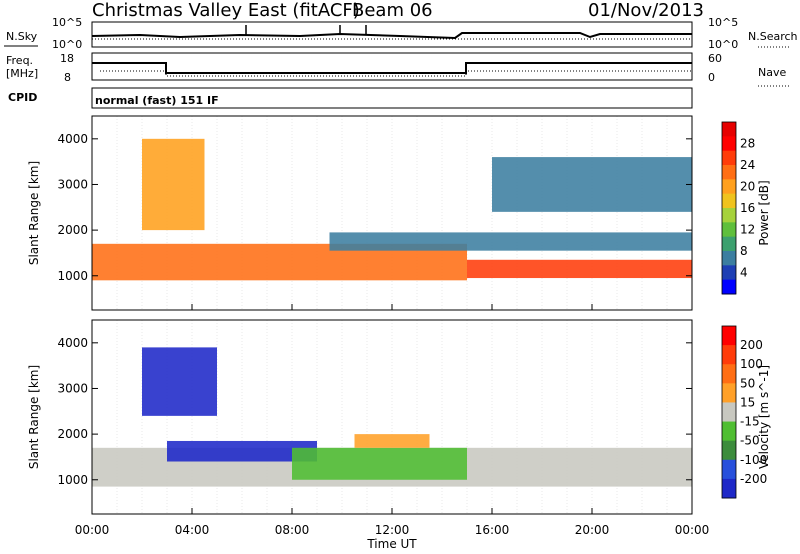  Describe the element at coordinates (747, 208) in the screenshot. I see `colorbar-tick-label: 16` at that location.